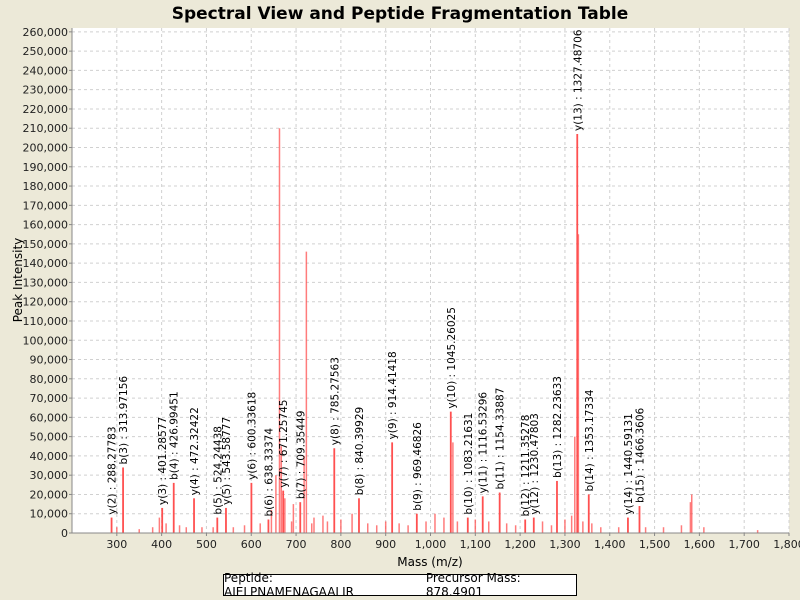  What do you see at coordinates (590, 440) in the screenshot?
I see `peak-label: b(14) : 1353.17334` at bounding box center [590, 440].